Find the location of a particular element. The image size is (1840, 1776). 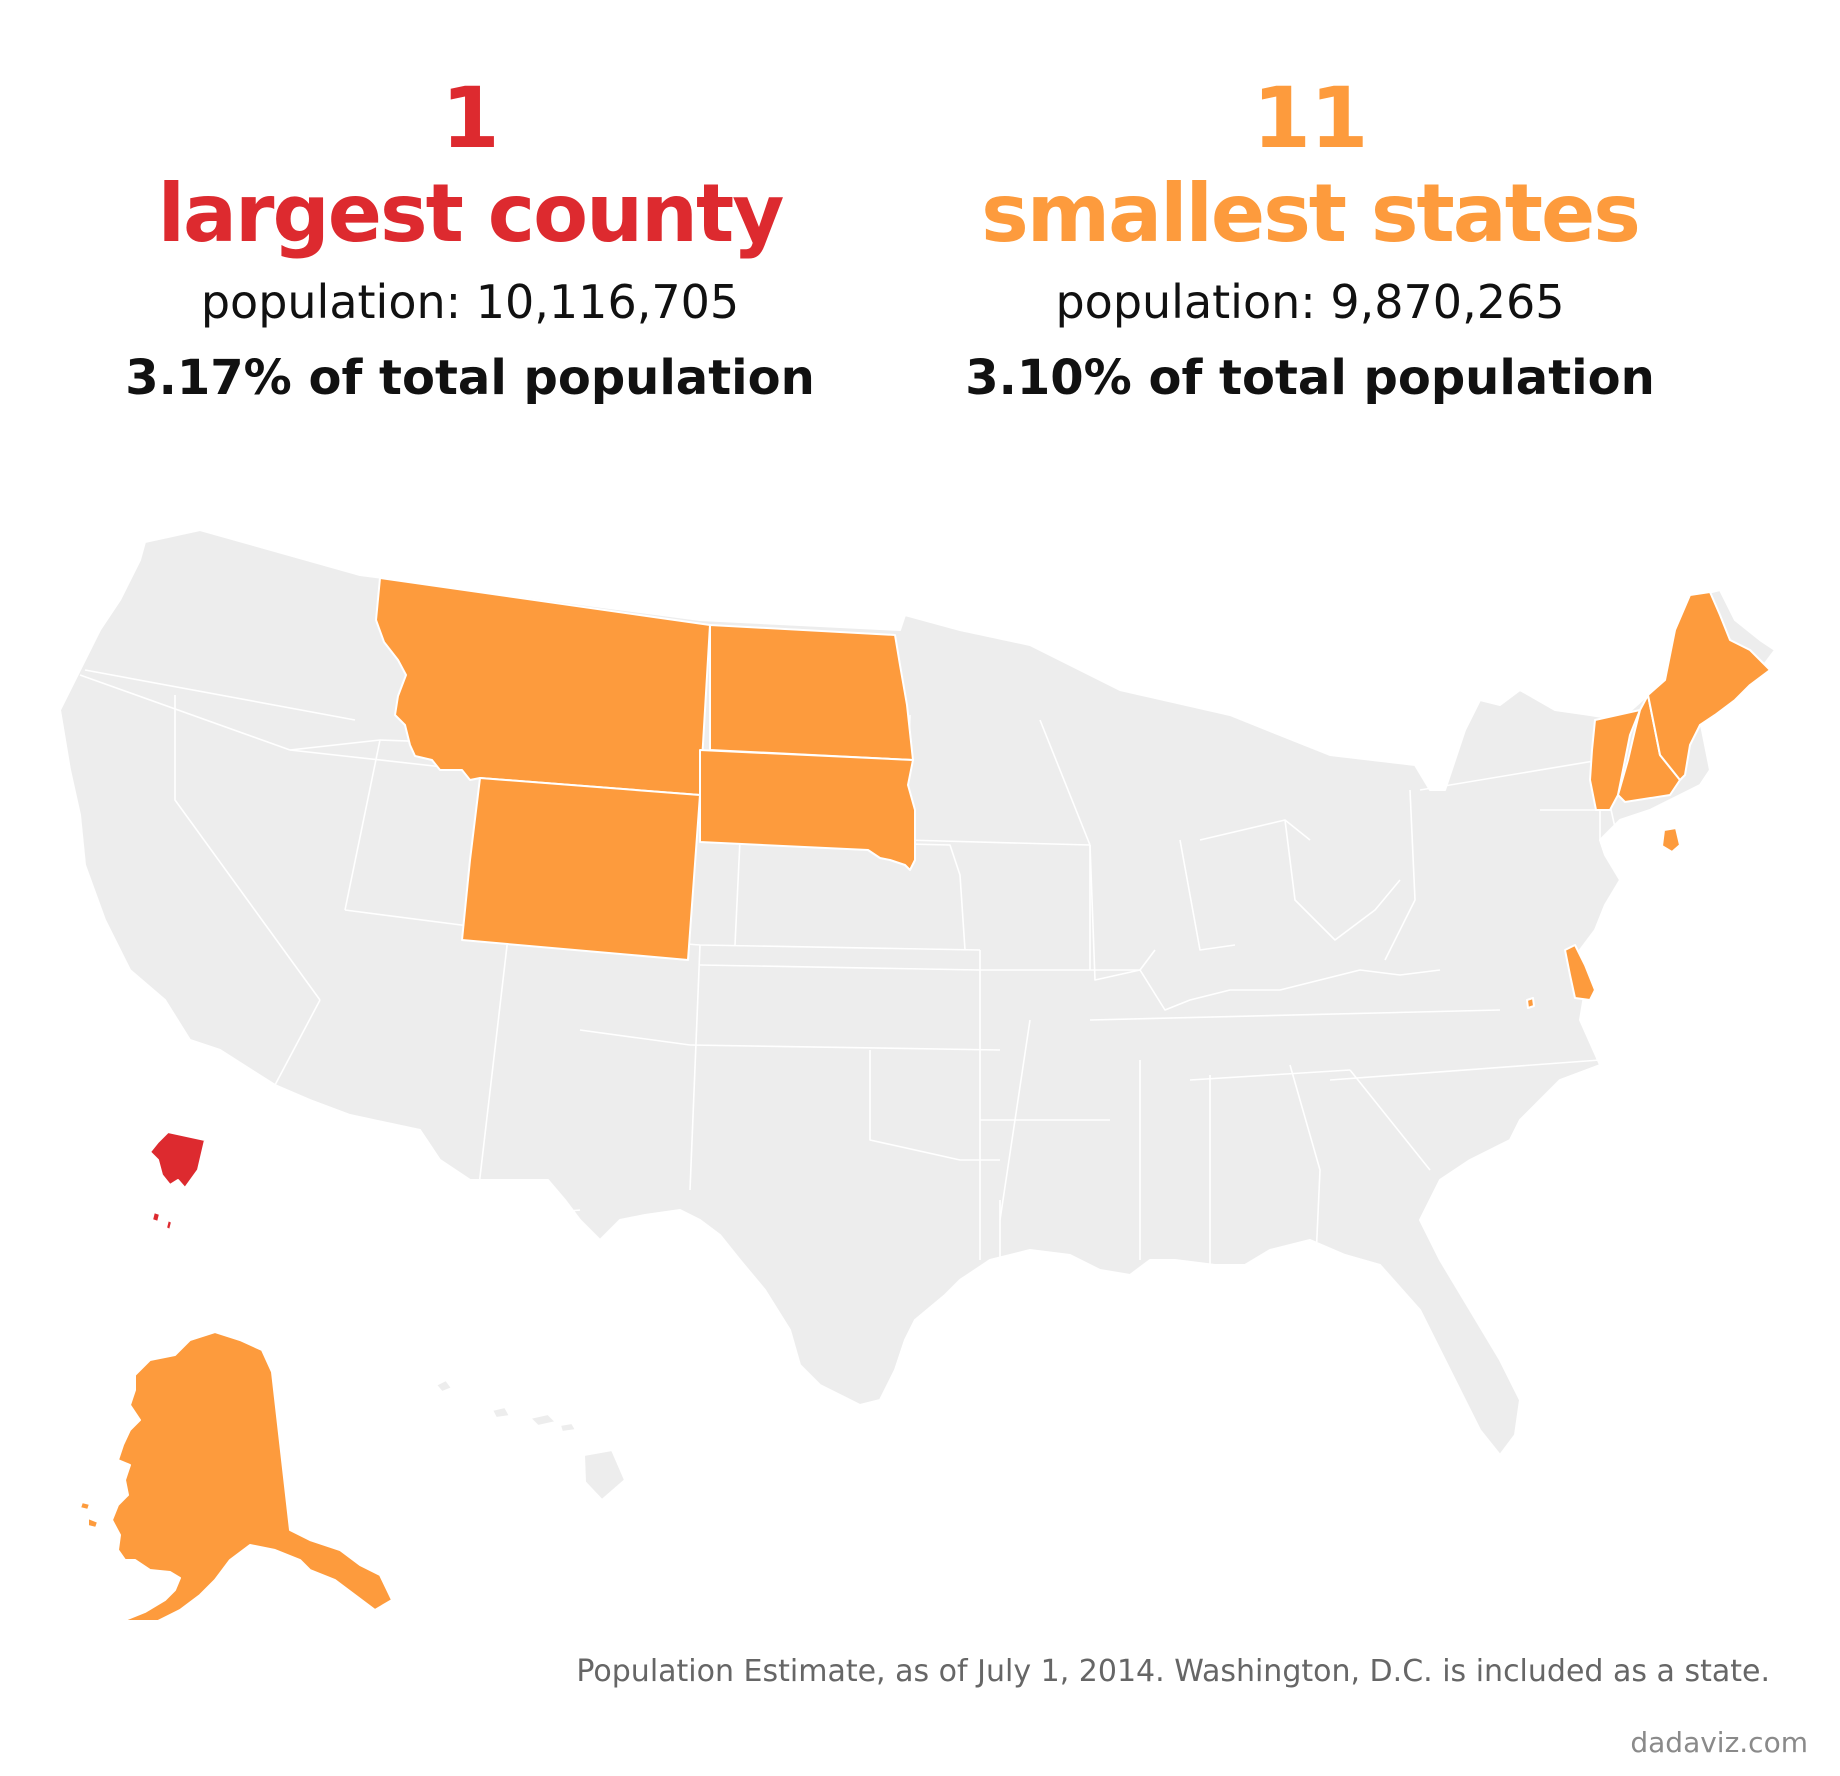

rhode-island is located at coordinates (1671, 840).